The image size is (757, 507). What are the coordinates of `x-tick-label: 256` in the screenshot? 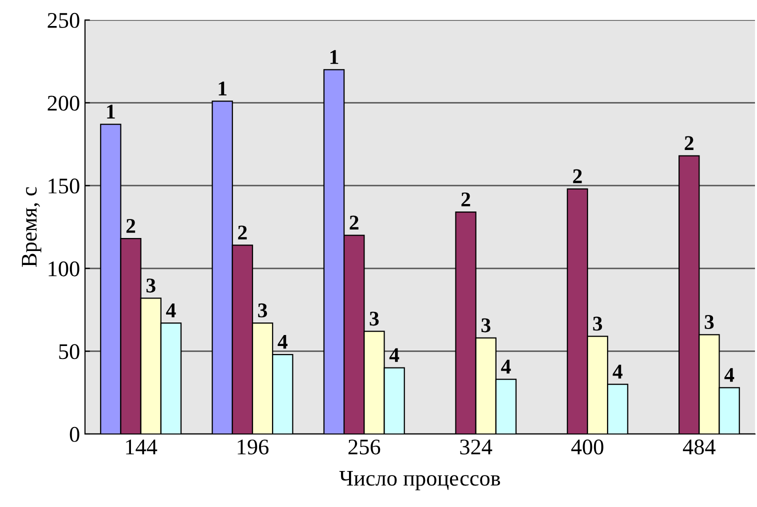 It's located at (364, 447).